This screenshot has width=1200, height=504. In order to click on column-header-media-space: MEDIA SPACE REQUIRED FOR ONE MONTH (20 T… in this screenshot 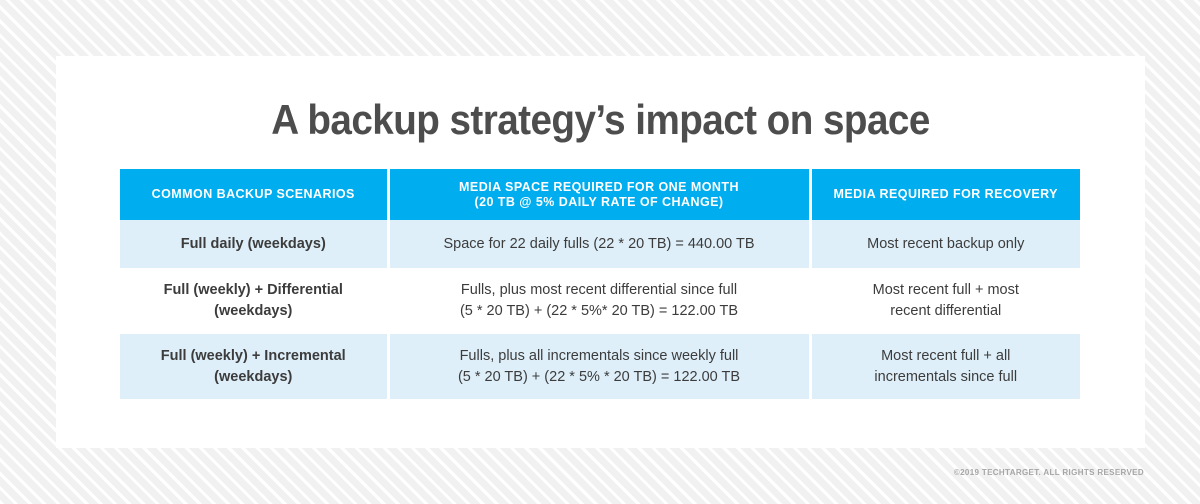, I will do `click(600, 194)`.